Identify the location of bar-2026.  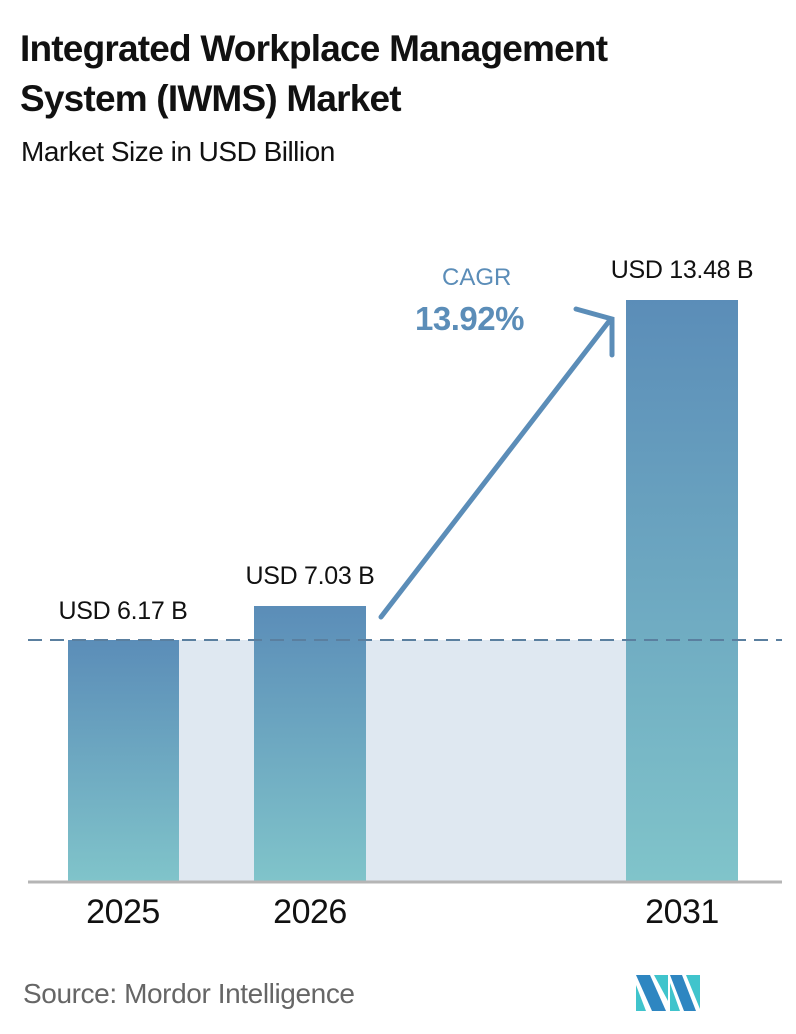
(310, 744).